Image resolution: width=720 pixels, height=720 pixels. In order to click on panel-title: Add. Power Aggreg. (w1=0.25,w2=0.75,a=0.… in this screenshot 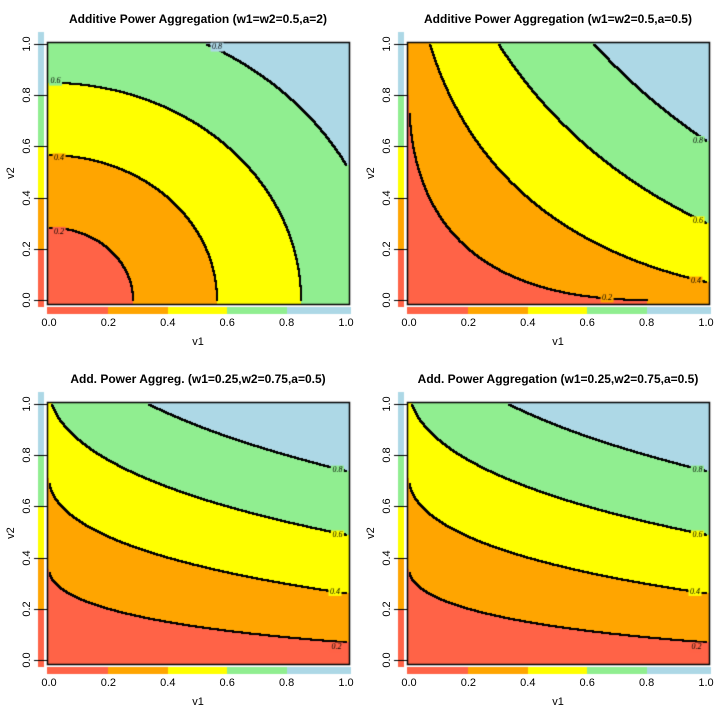, I will do `click(198, 379)`.